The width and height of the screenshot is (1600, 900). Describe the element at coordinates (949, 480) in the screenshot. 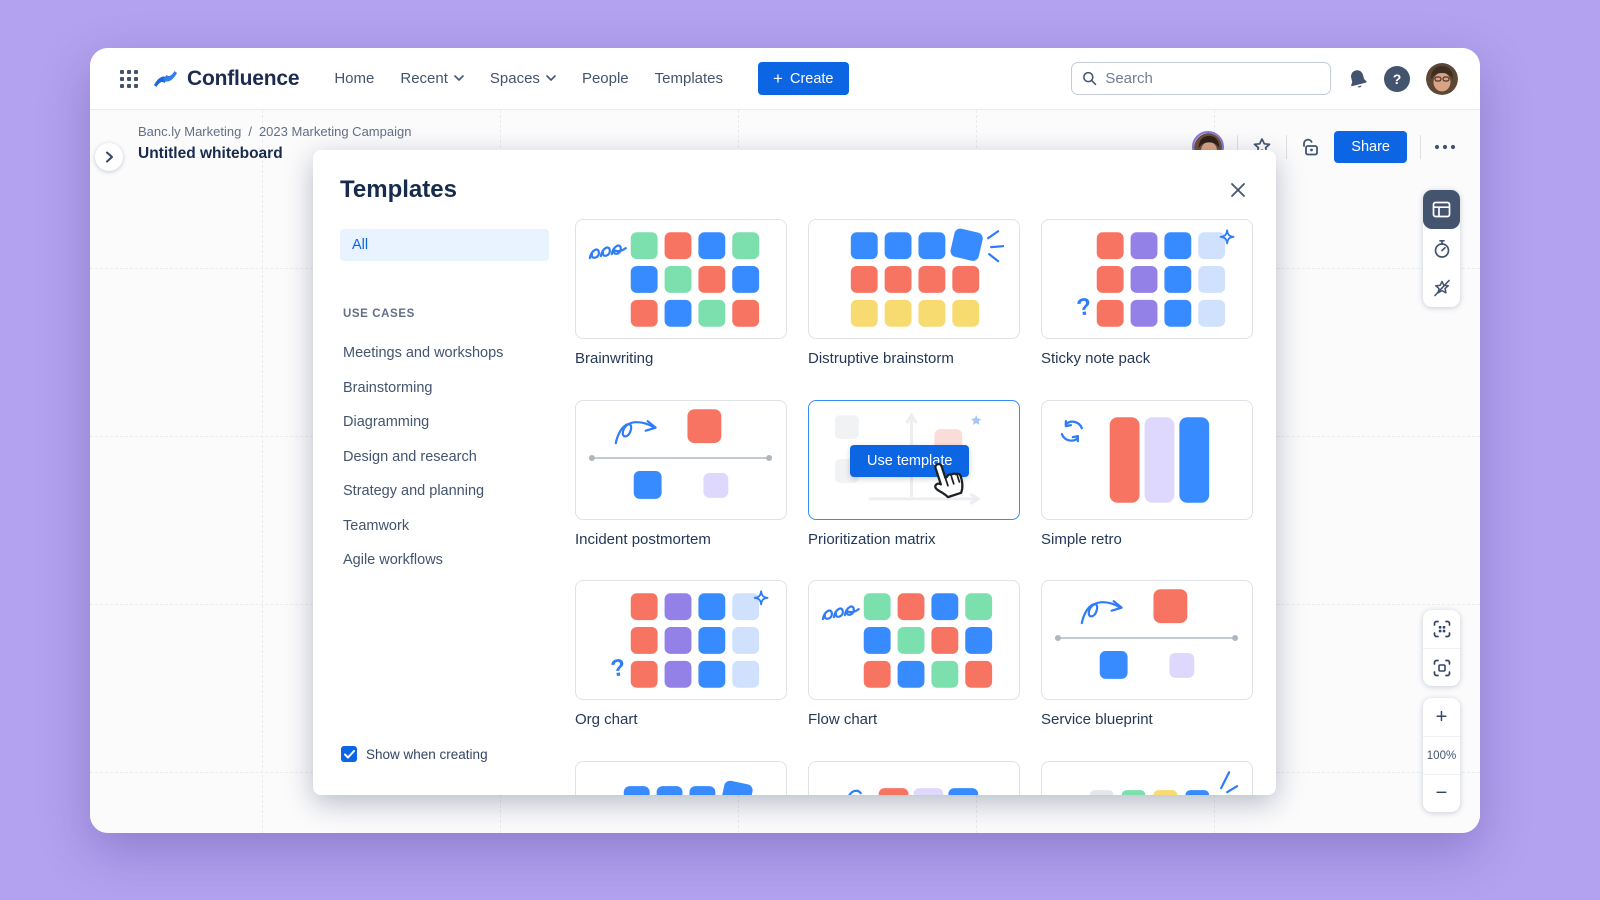

I see `hand-cursor-icon` at that location.